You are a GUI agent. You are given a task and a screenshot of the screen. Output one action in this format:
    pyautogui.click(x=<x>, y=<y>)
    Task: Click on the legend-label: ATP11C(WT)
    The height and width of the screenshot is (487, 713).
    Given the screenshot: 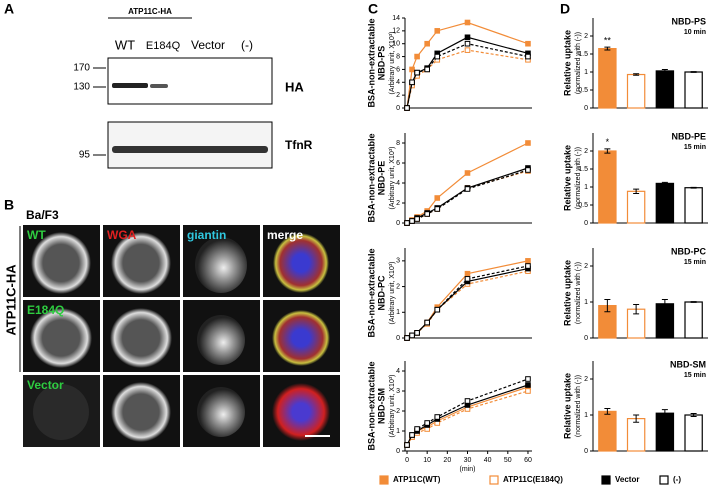 What is the action you would take?
    pyautogui.click(x=417, y=479)
    